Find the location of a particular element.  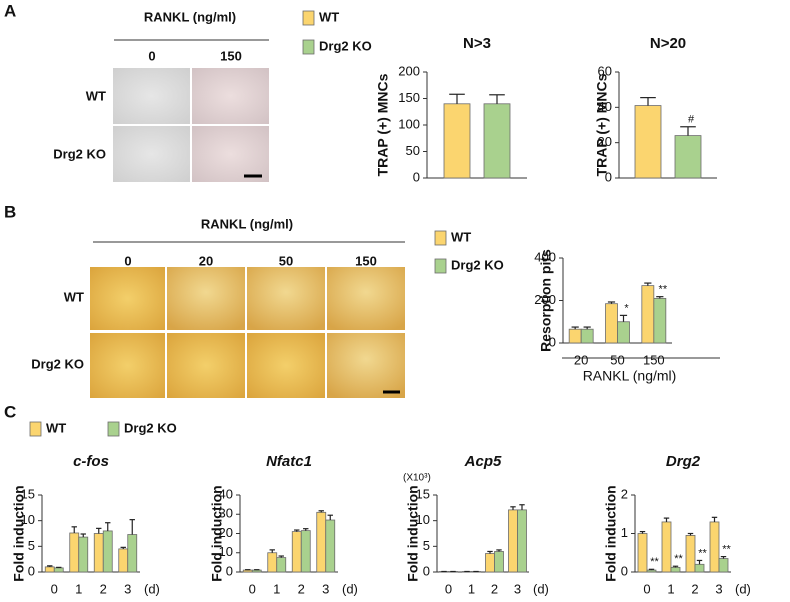

panel-label: B is located at coordinates (10, 211).